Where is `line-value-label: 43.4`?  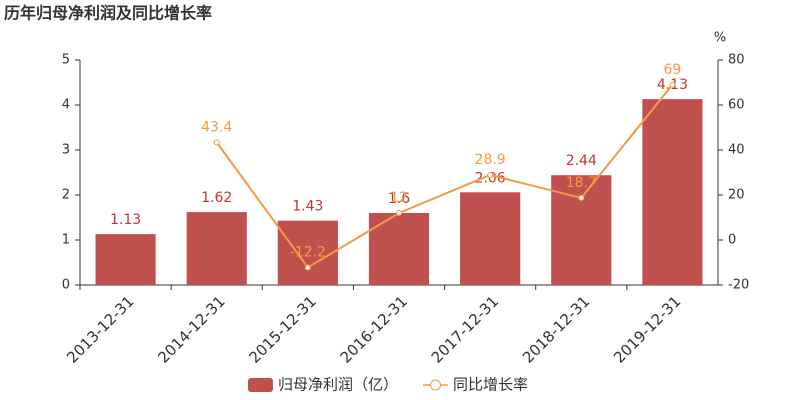 line-value-label: 43.4 is located at coordinates (216, 127).